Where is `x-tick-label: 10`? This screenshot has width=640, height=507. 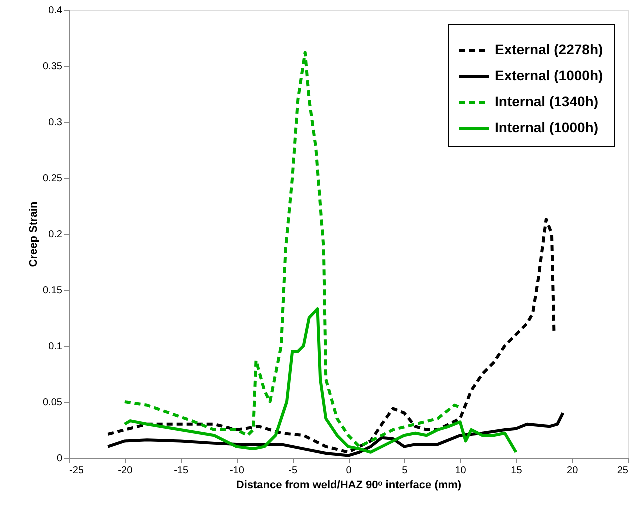 x-tick-label: 10 is located at coordinates (461, 471).